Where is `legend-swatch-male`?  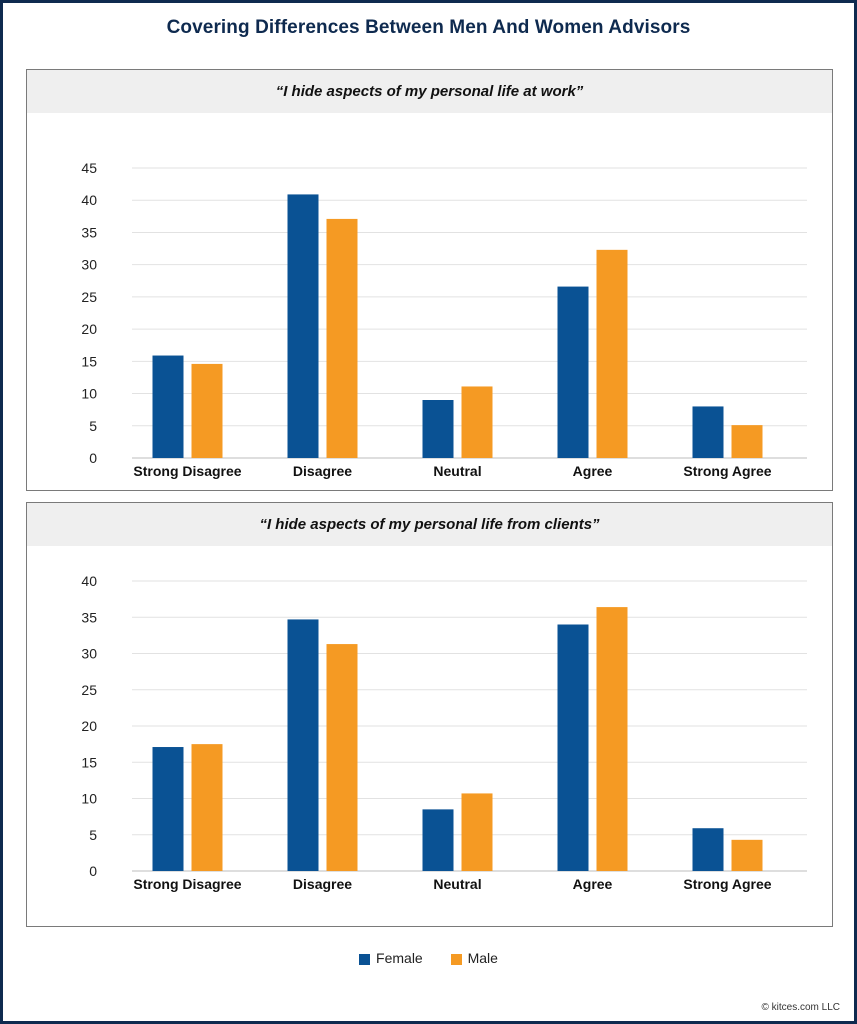
legend-swatch-male is located at coordinates (456, 960).